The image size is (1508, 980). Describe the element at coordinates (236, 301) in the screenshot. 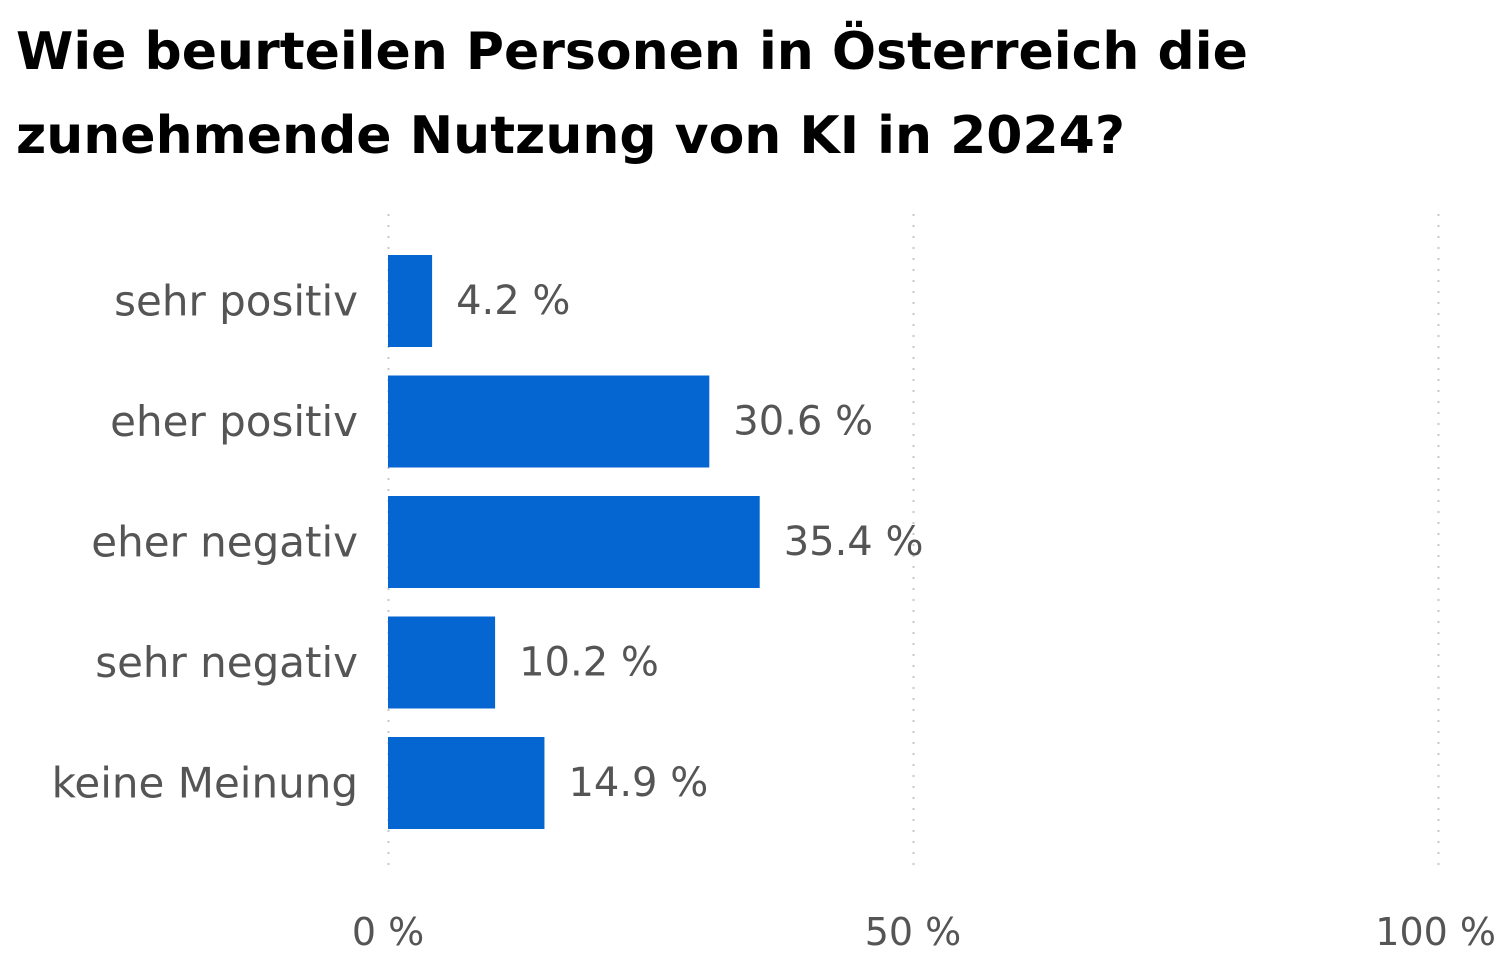

I see `category-label: sehr positiv` at that location.